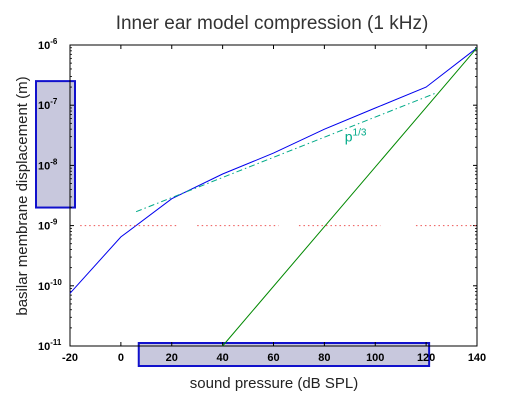 The height and width of the screenshot is (400, 511). I want to click on annotations: p1/3, so click(356, 135).